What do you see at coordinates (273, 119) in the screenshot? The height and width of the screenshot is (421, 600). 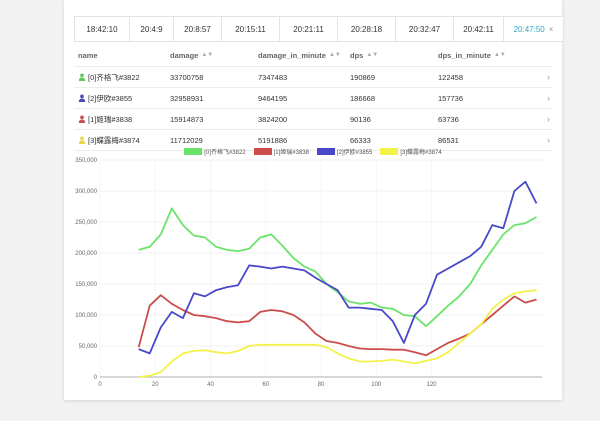 I see `cell-damage-in-minute: 3824200` at bounding box center [273, 119].